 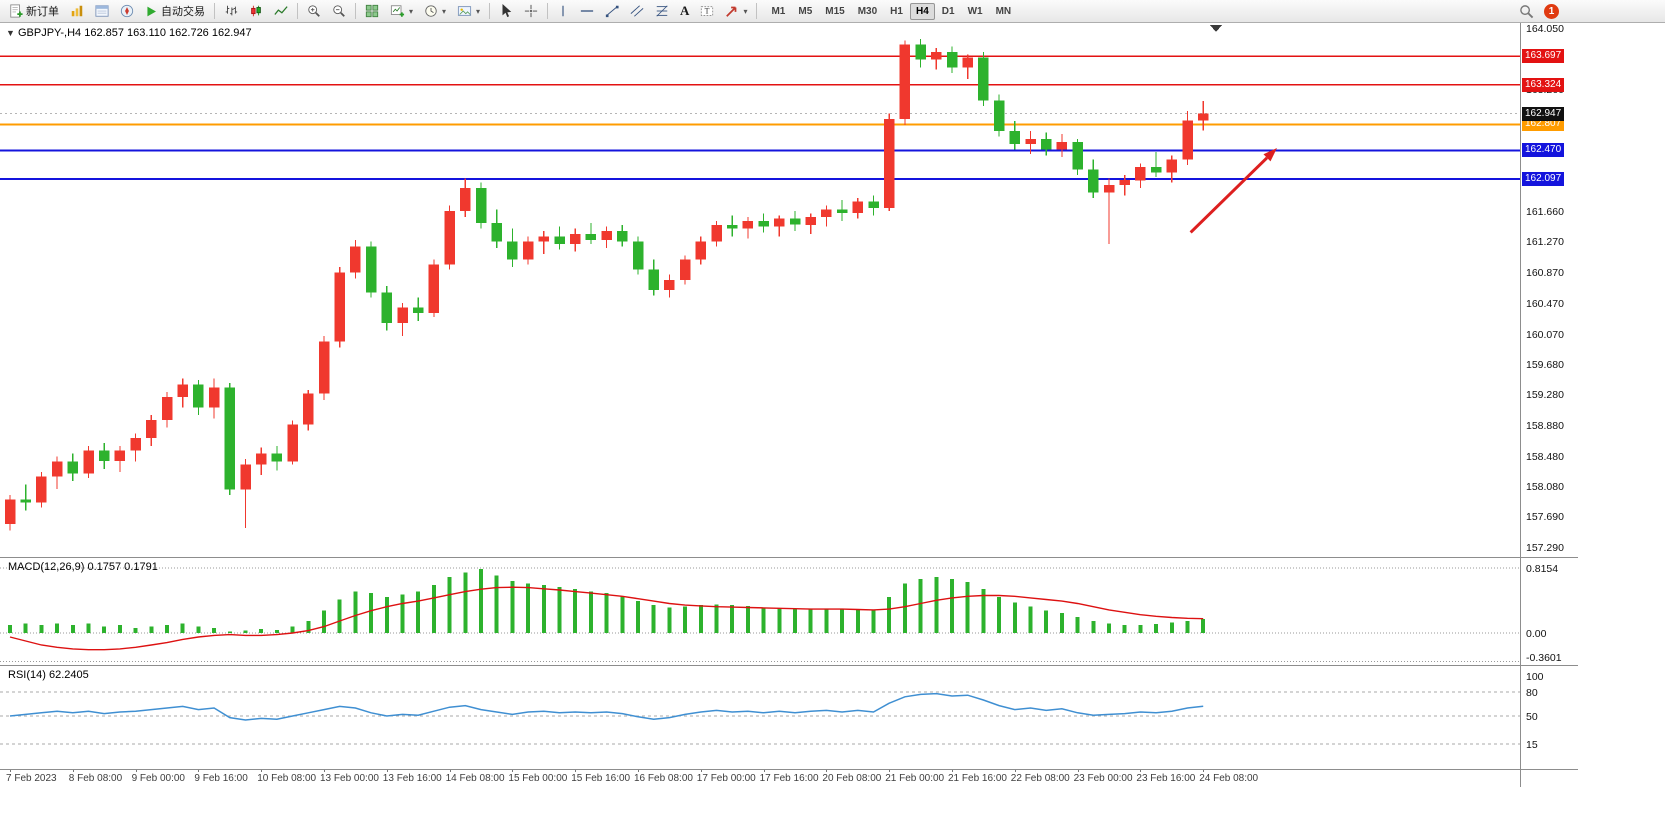 I want to click on time-label: 22 Feb 08:00, so click(x=1040, y=778).